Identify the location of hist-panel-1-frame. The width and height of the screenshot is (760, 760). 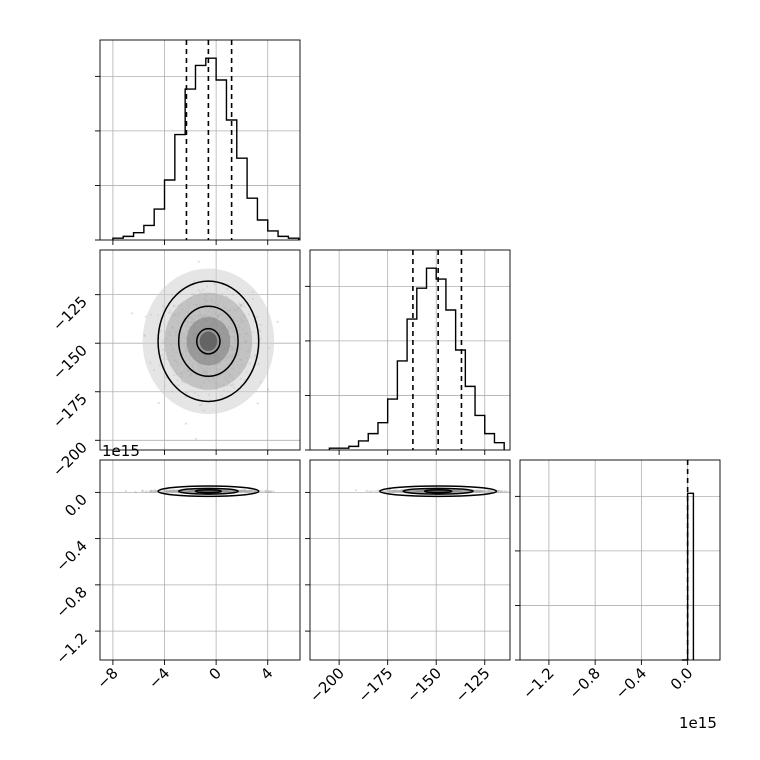
(410, 350).